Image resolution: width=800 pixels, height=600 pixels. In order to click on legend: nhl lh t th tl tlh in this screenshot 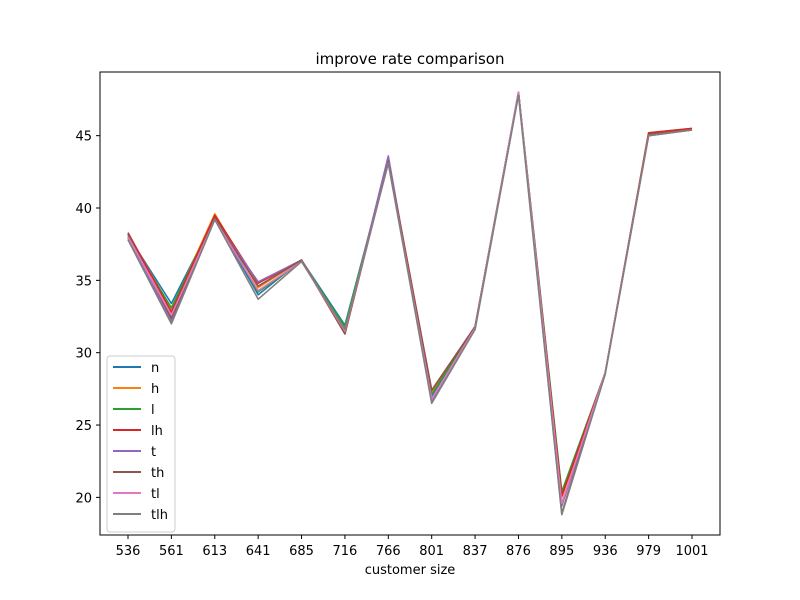, I will do `click(141, 444)`.